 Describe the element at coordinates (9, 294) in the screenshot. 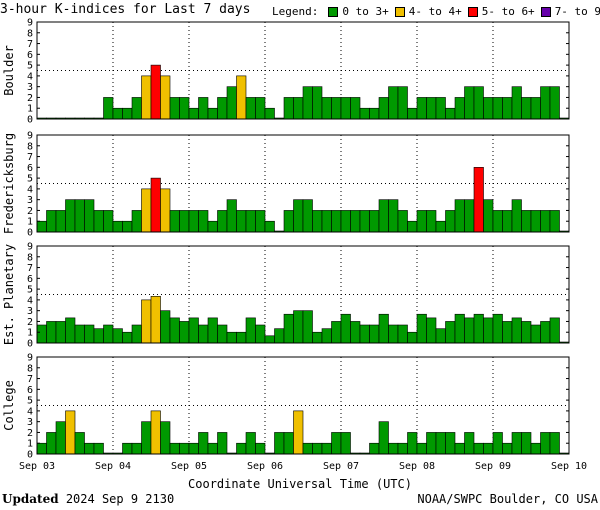

I see `panel-label: Est. Planetary` at that location.